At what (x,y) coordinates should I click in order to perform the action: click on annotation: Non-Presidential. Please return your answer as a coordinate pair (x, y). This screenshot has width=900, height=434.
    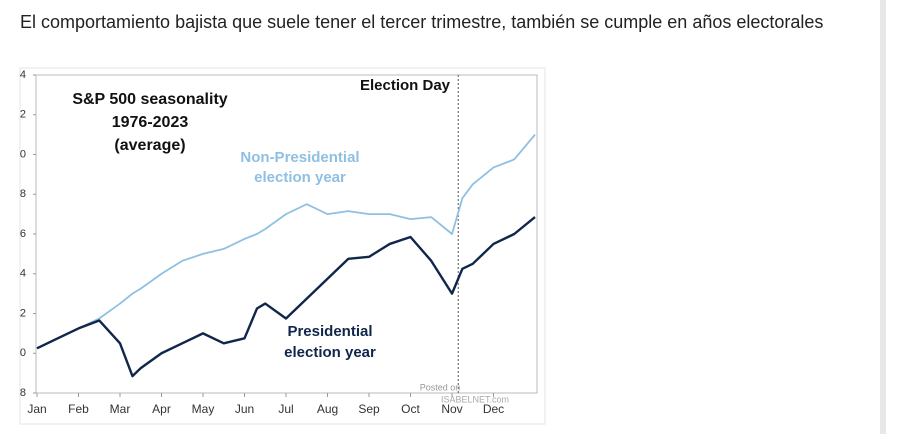
    Looking at the image, I should click on (299, 157).